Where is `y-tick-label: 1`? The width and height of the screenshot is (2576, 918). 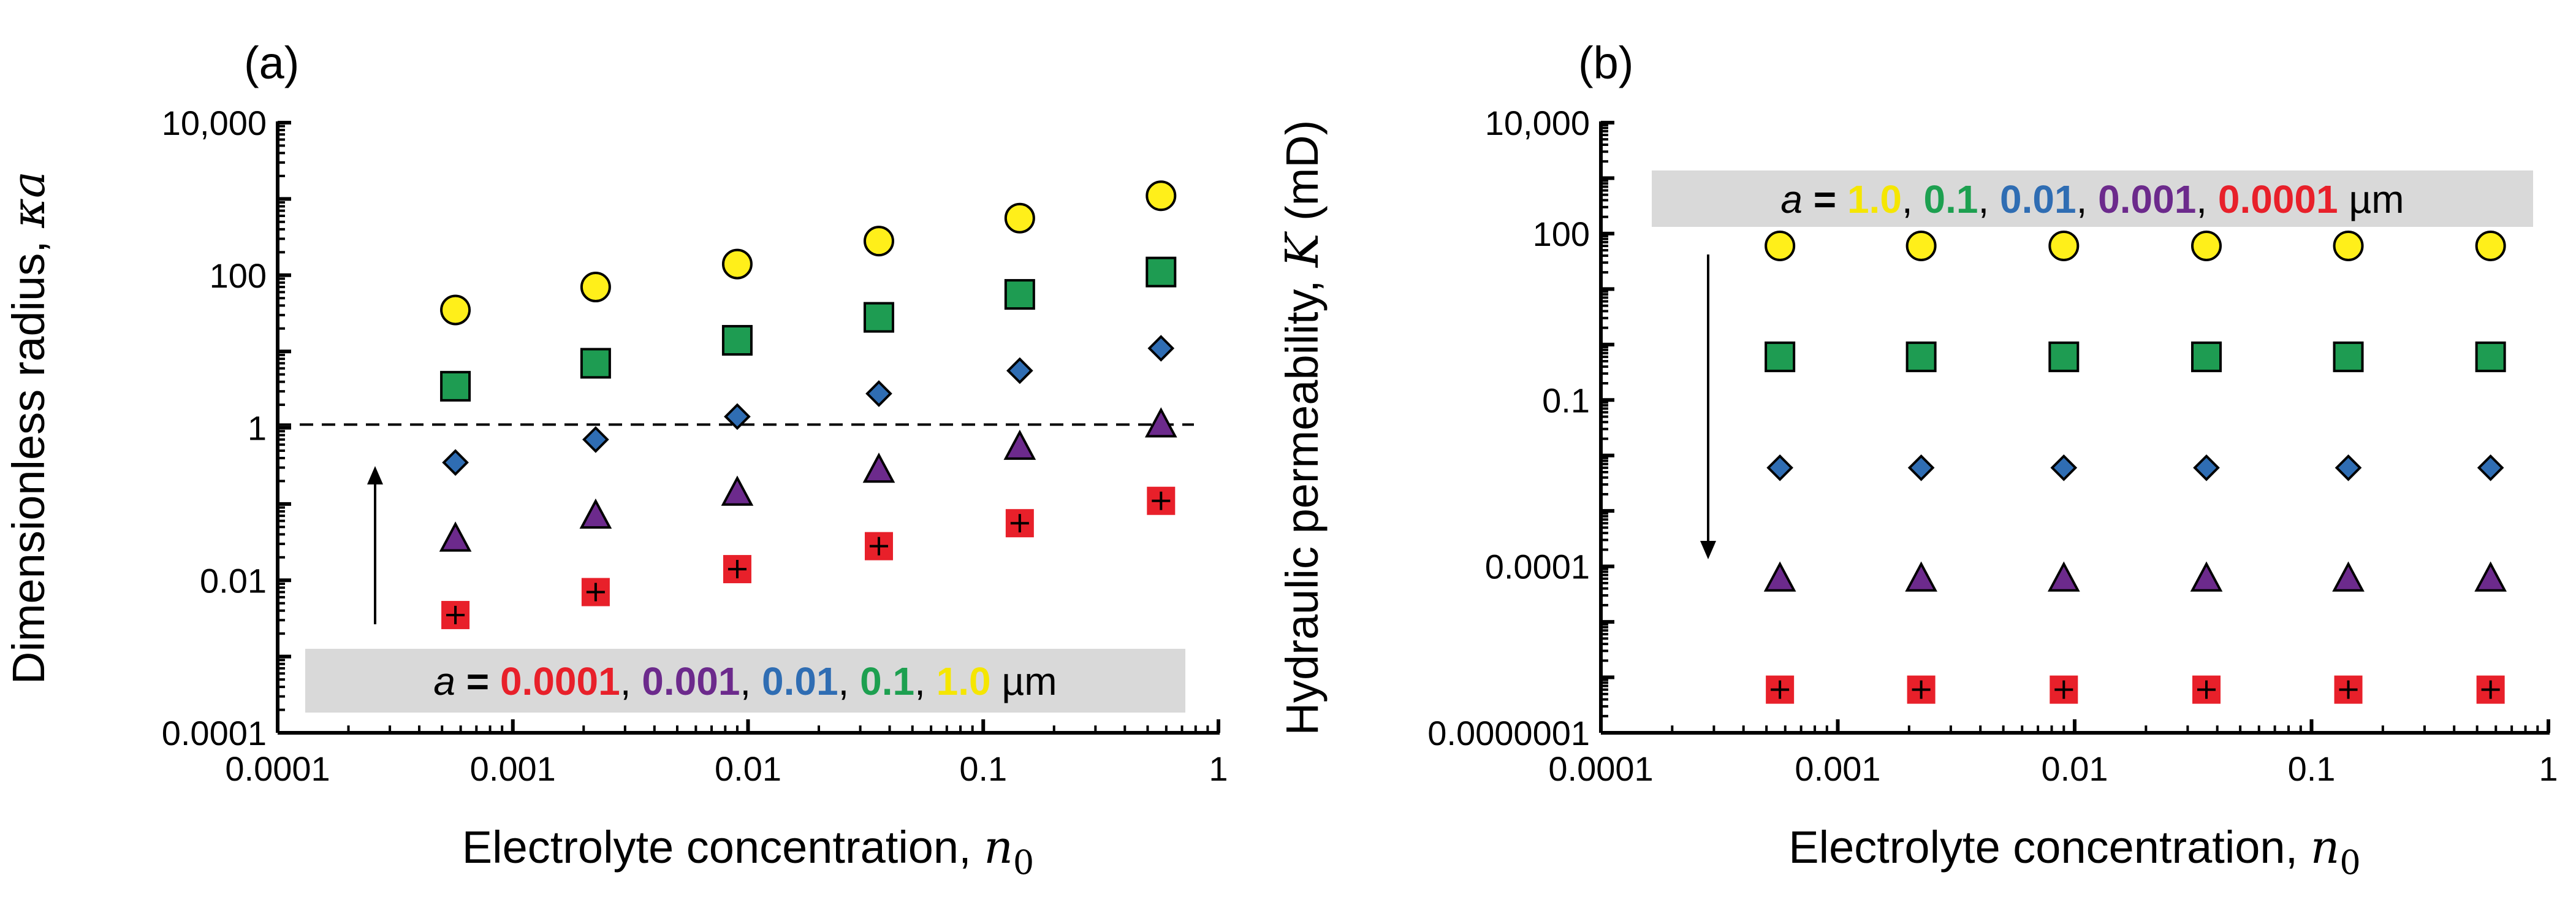
y-tick-label: 1 is located at coordinates (257, 428).